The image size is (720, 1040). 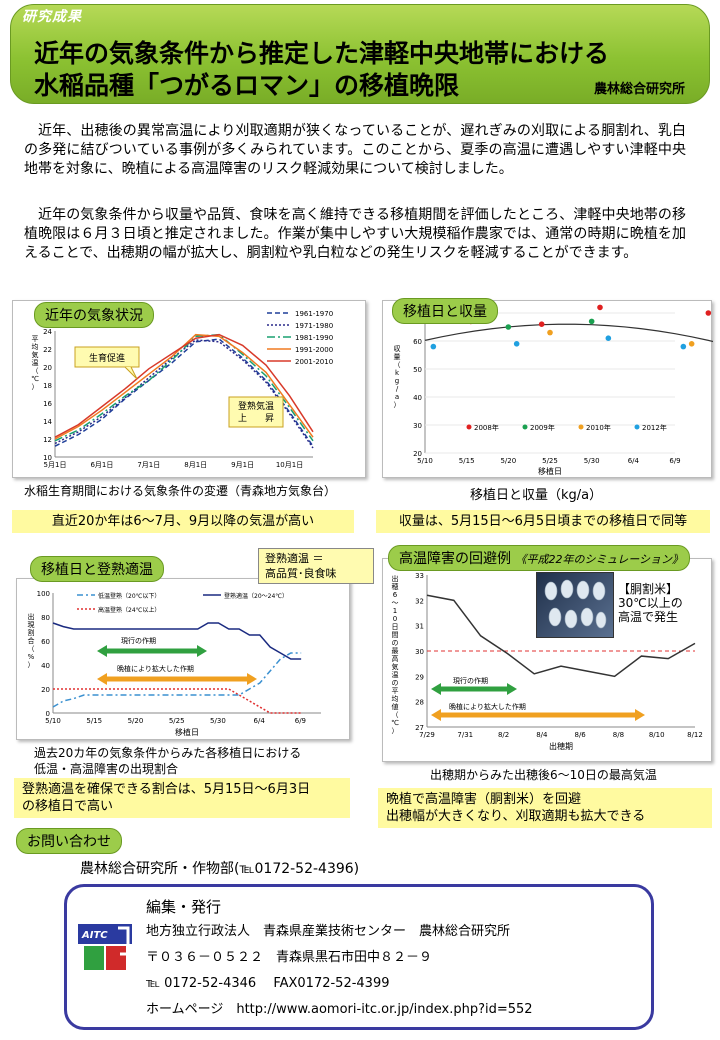 I want to click on normal-season-label: 現行の作期, so click(x=138, y=640).